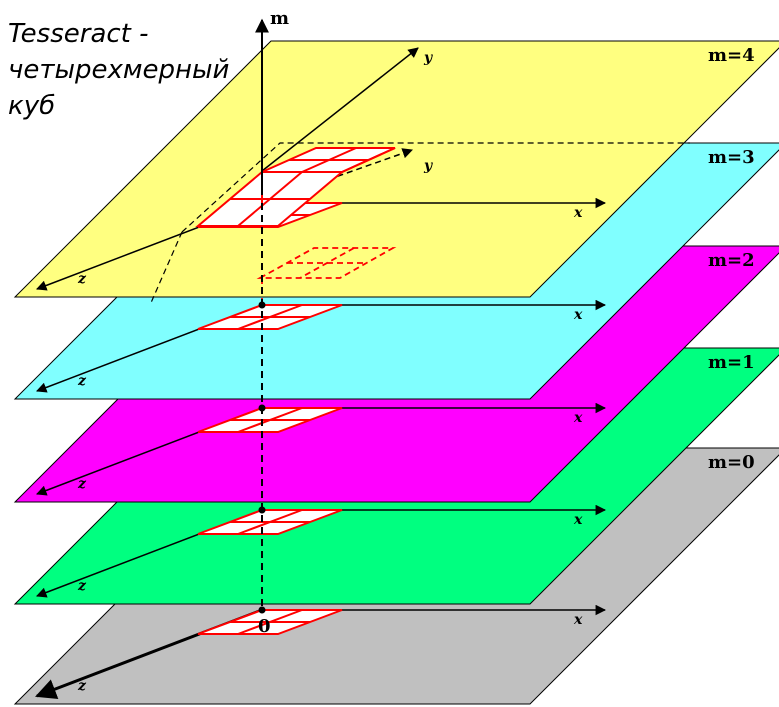 The height and width of the screenshot is (707, 779). What do you see at coordinates (82, 484) in the screenshot?
I see `z-axis-label-m2: z` at bounding box center [82, 484].